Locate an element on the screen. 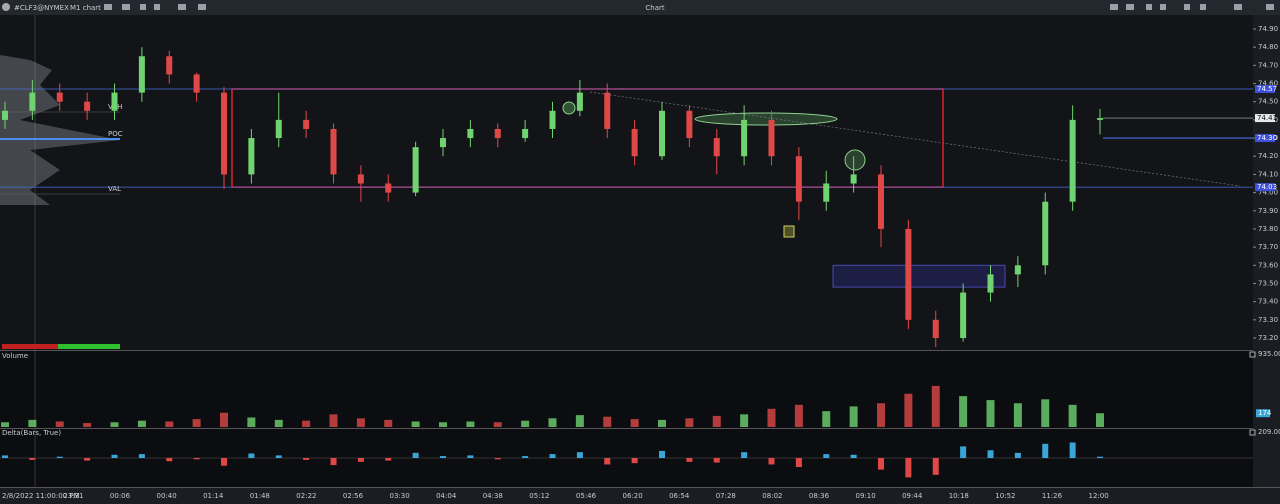 The image size is (1280, 504). symbol: #CLF3@NYMEX is located at coordinates (41, 8).